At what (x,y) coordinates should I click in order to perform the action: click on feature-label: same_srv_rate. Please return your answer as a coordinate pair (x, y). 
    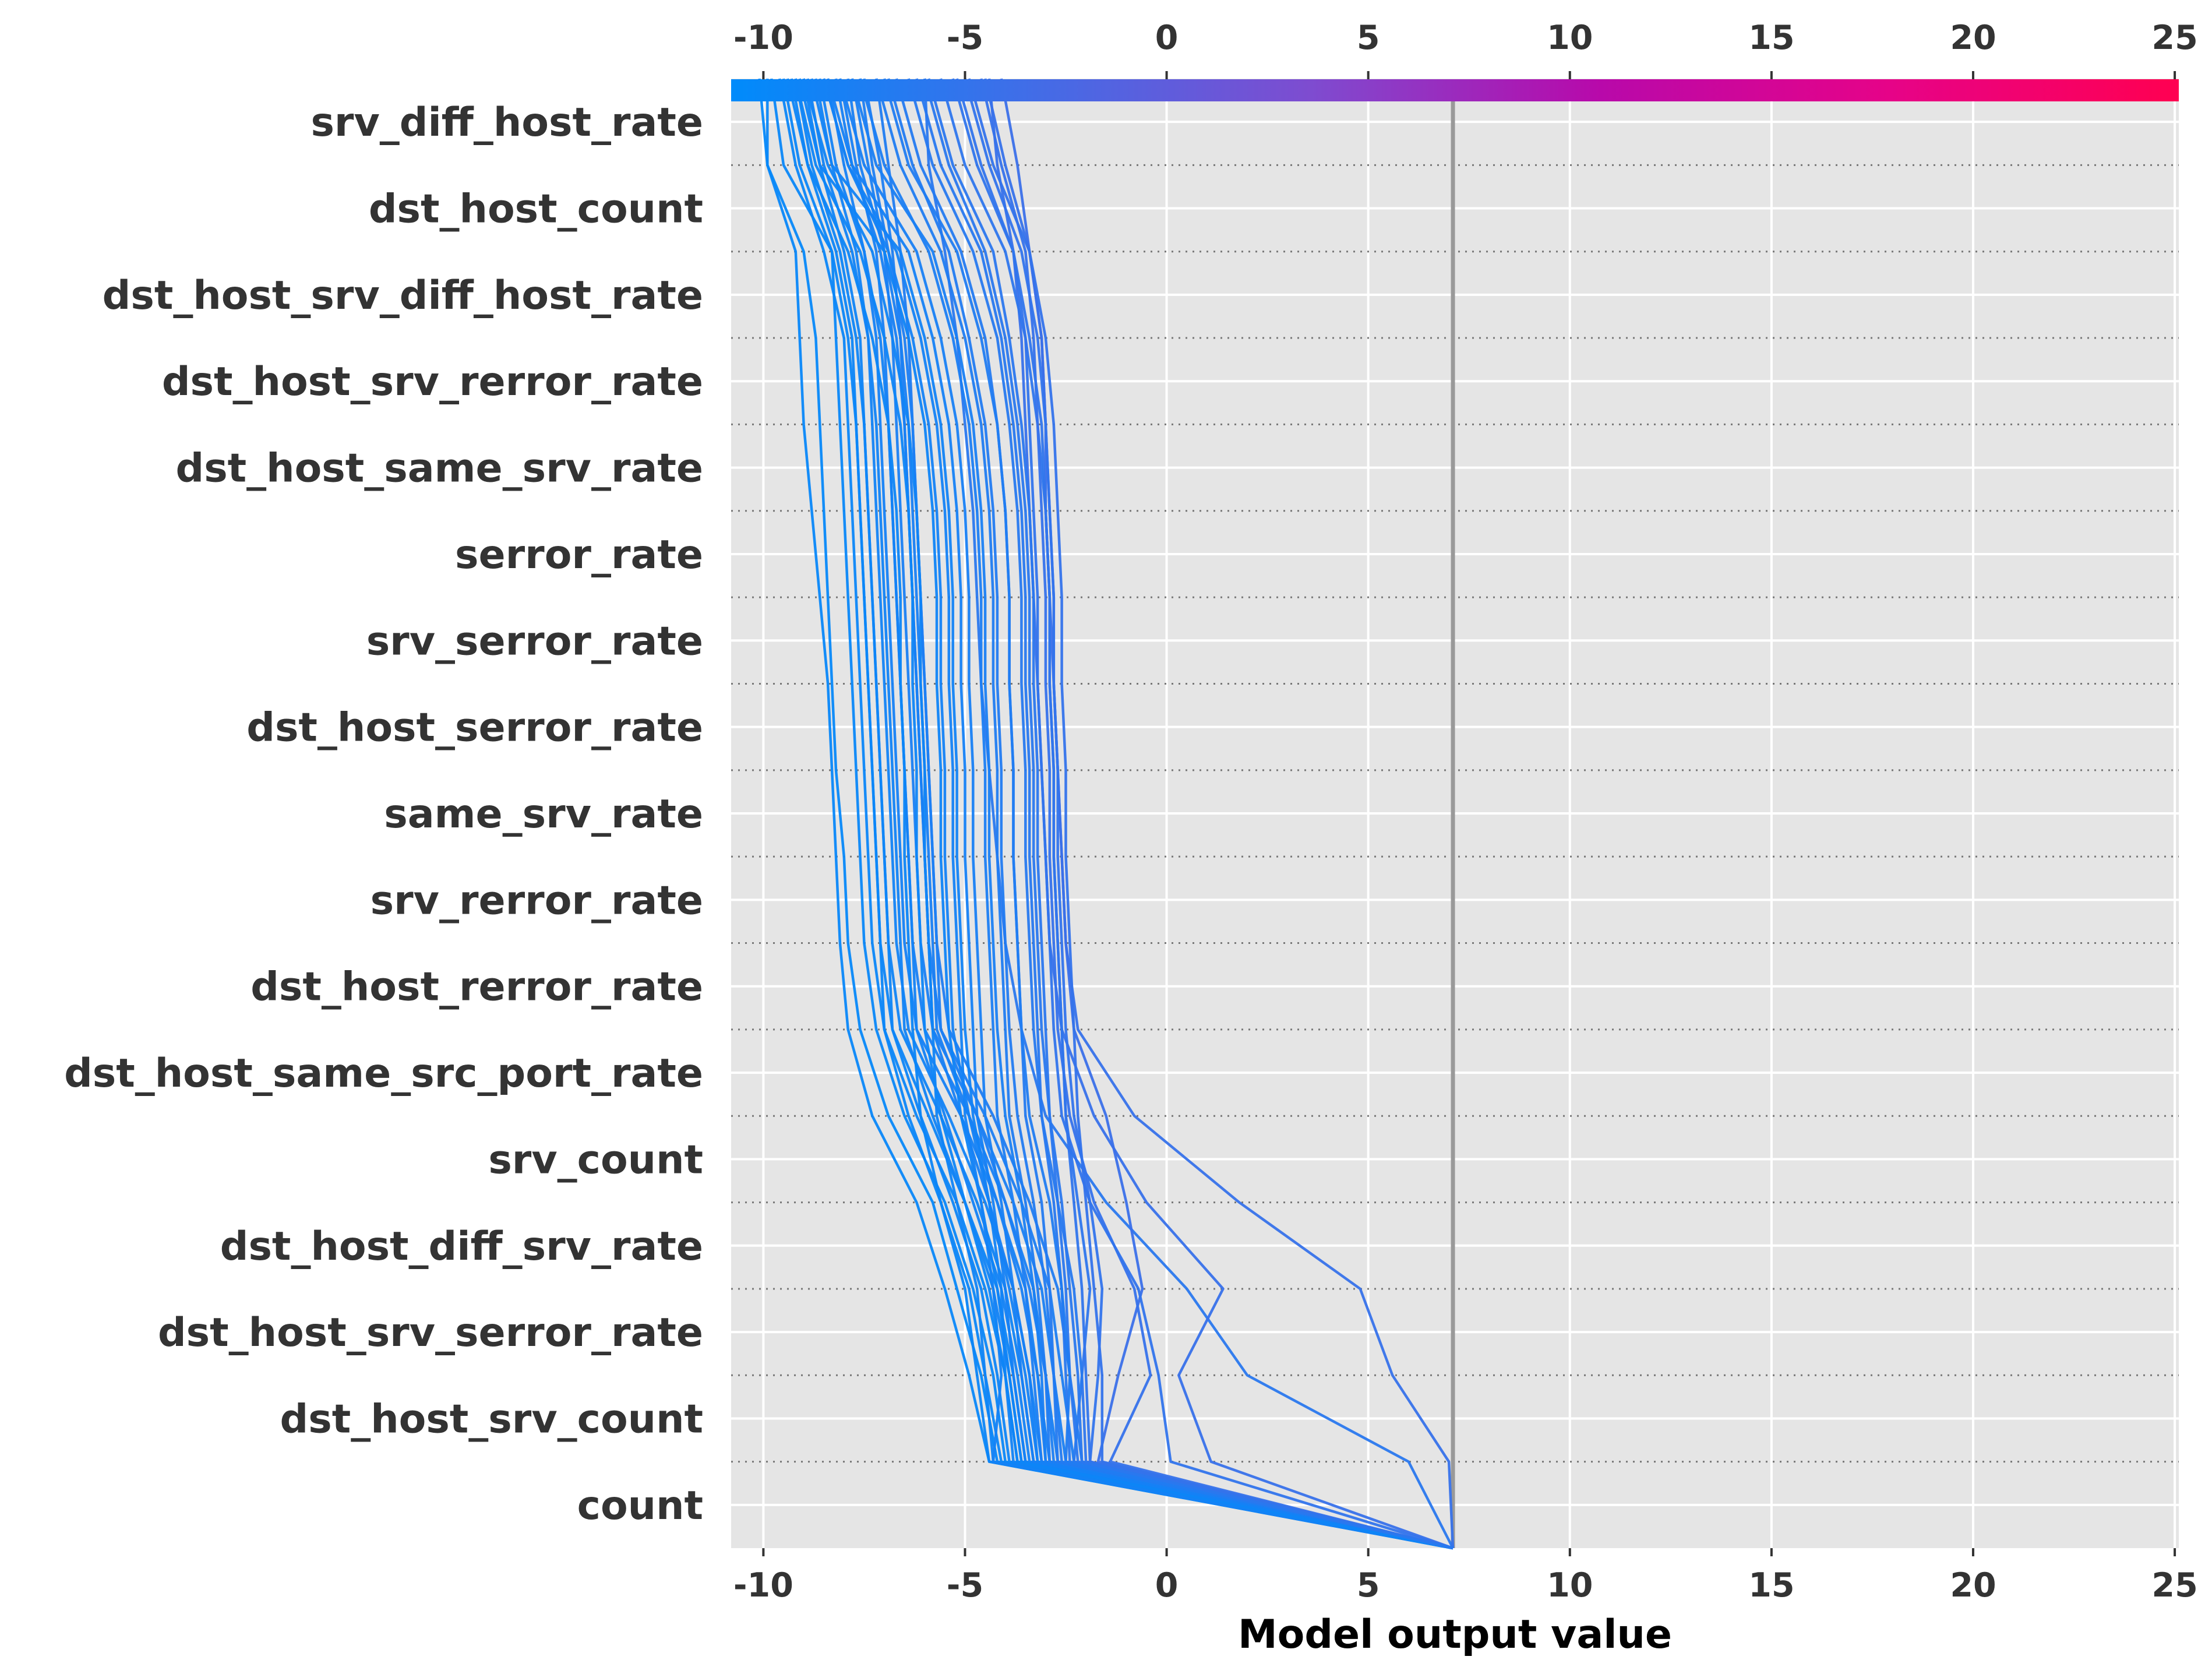
    Looking at the image, I should click on (543, 814).